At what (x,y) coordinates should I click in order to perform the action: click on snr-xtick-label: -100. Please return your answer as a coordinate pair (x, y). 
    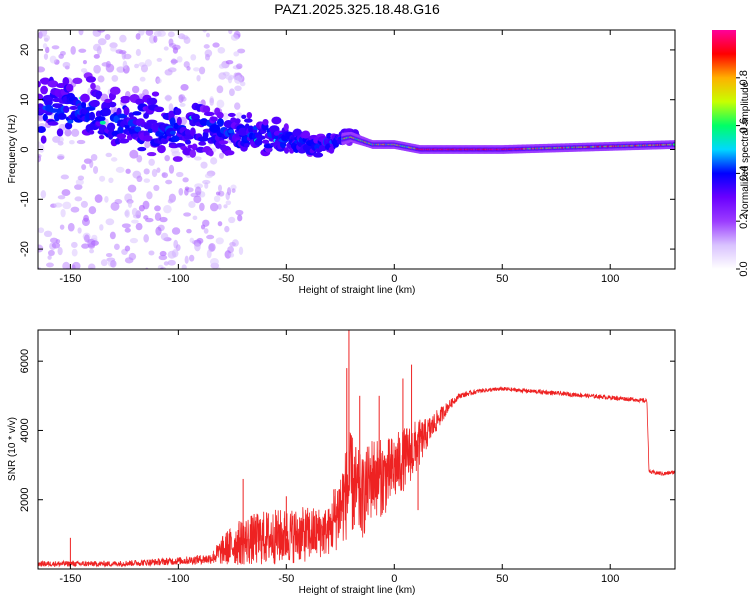
    Looking at the image, I should click on (178, 579).